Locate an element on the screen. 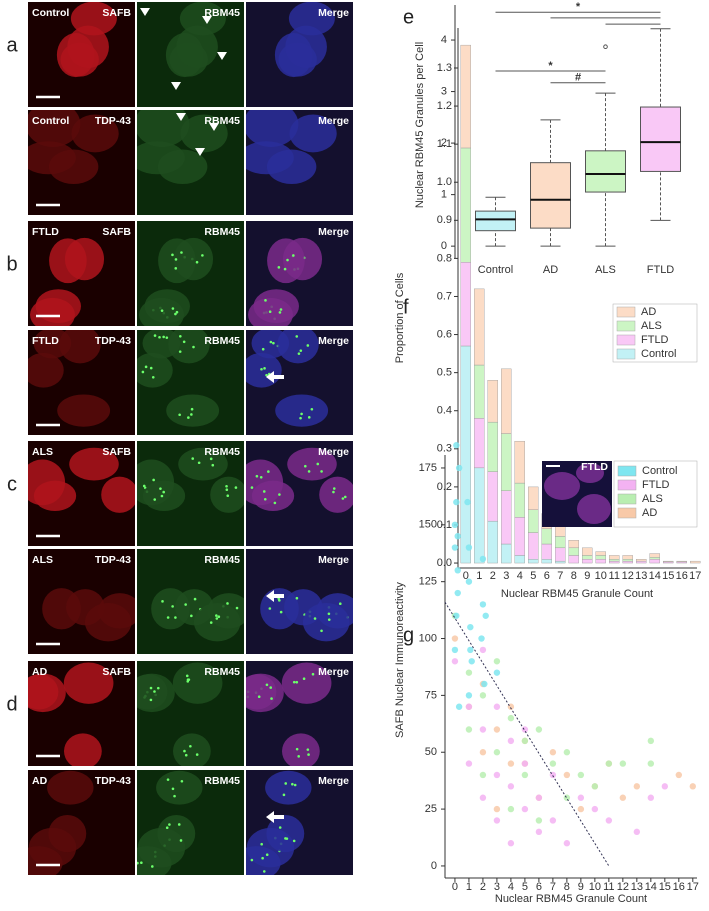 The height and width of the screenshot is (911, 709). y-tick-label: 175 is located at coordinates (428, 468).